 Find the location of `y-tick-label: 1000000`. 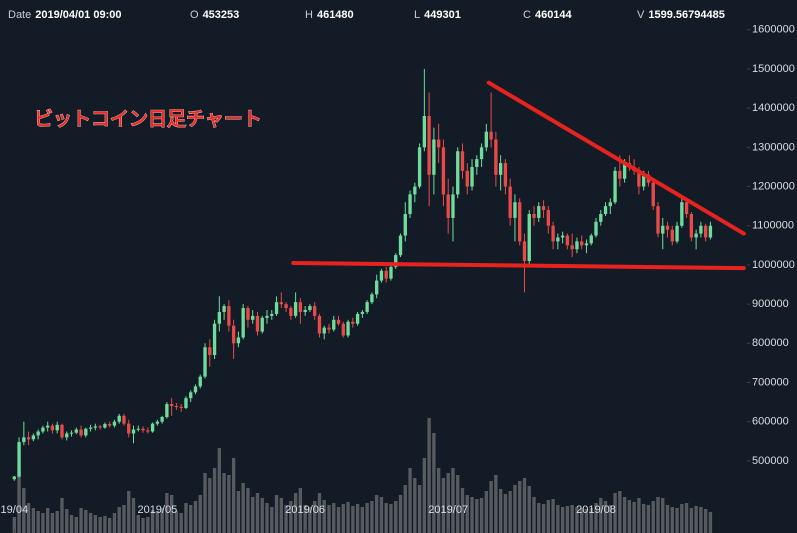

y-tick-label: 1000000 is located at coordinates (773, 265).